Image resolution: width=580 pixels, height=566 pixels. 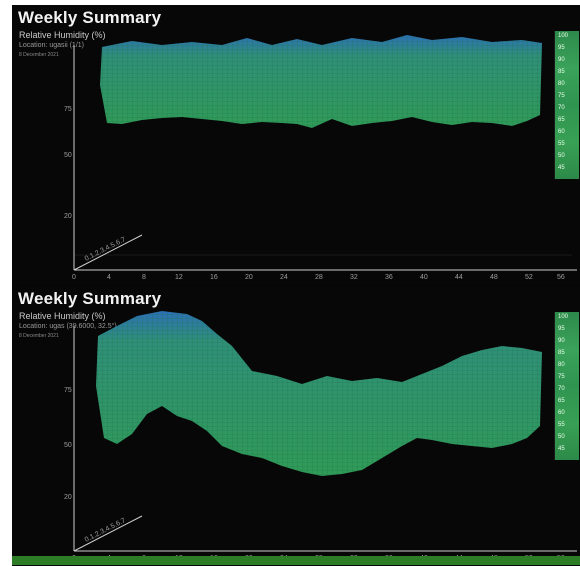 What do you see at coordinates (323, 262) in the screenshot?
I see `floor-grid` at bounding box center [323, 262].